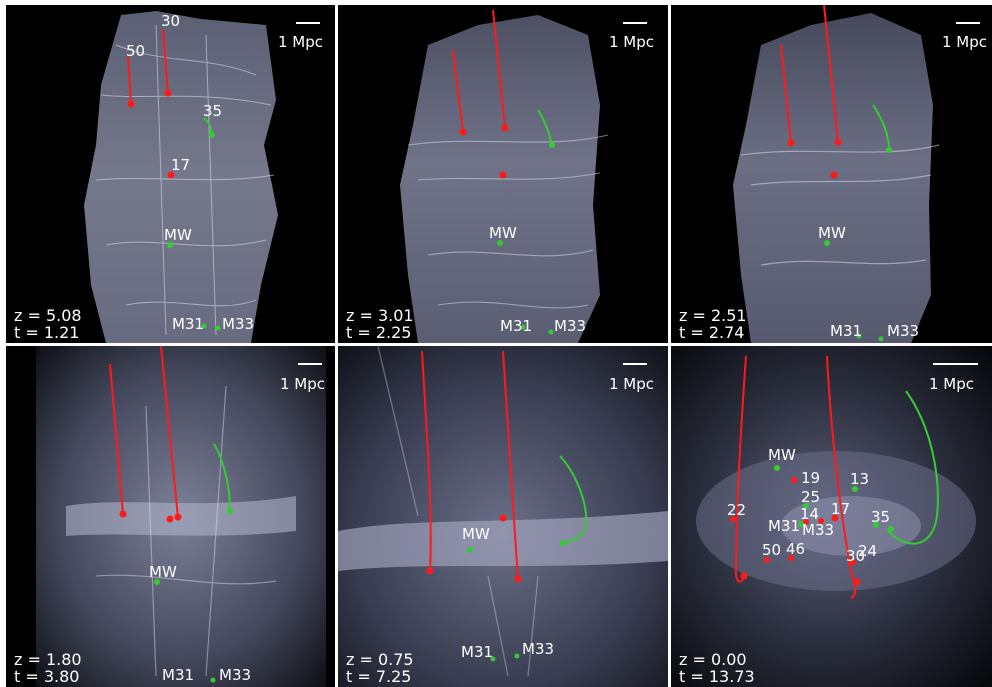 The height and width of the screenshot is (687, 992). Describe the element at coordinates (811, 478) in the screenshot. I see `label-19: 19` at that location.